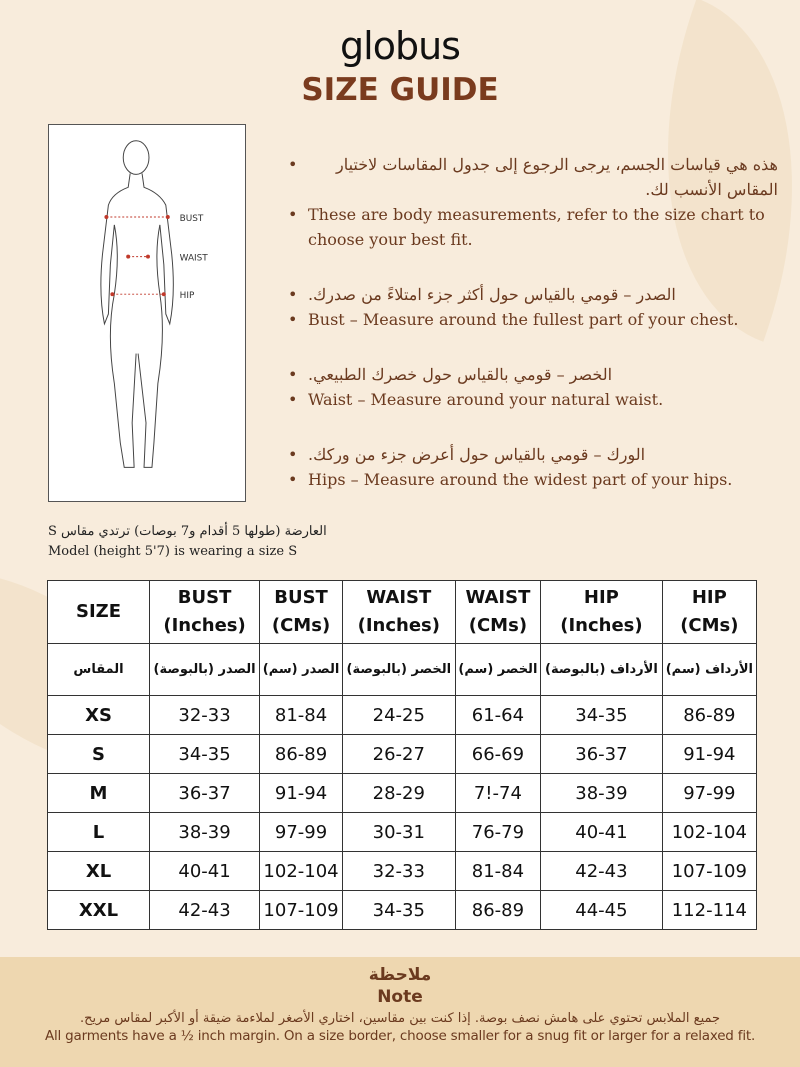  What do you see at coordinates (601, 669) in the screenshot?
I see `arabic-column-header: الأرداف (بالبوصة)` at bounding box center [601, 669].